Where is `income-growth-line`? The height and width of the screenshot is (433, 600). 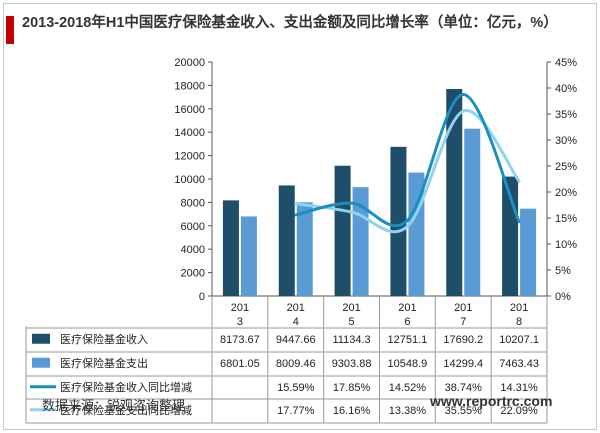
income-growth-line is located at coordinates (407, 160).